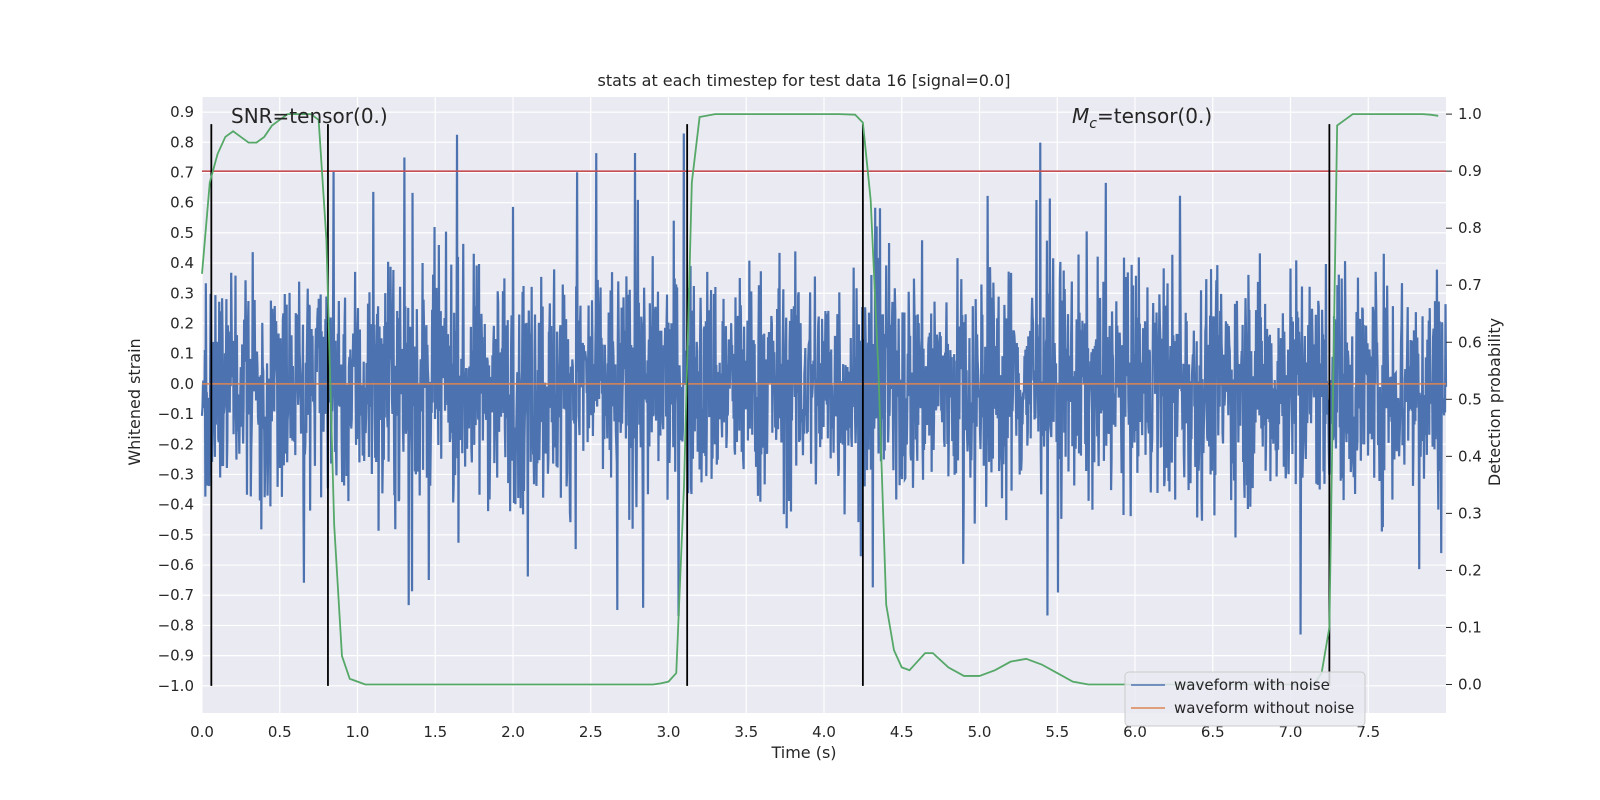 The width and height of the screenshot is (1600, 800). Describe the element at coordinates (182, 384) in the screenshot. I see `y-tick-label: 0.0` at that location.